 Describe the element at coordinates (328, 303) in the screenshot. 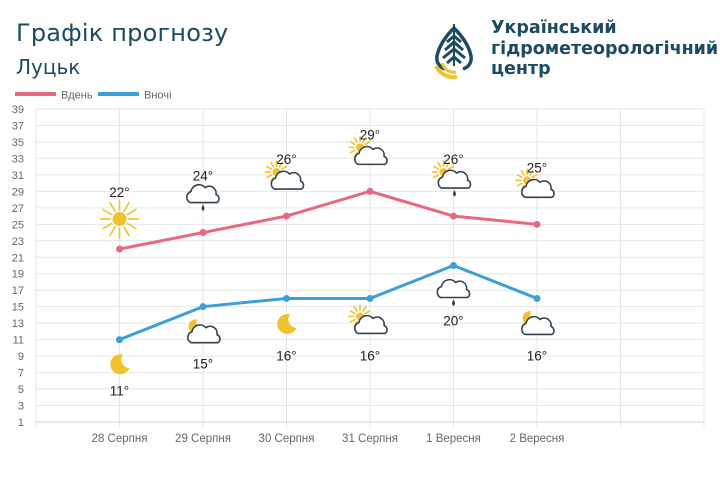

I see `series-line-night` at that location.